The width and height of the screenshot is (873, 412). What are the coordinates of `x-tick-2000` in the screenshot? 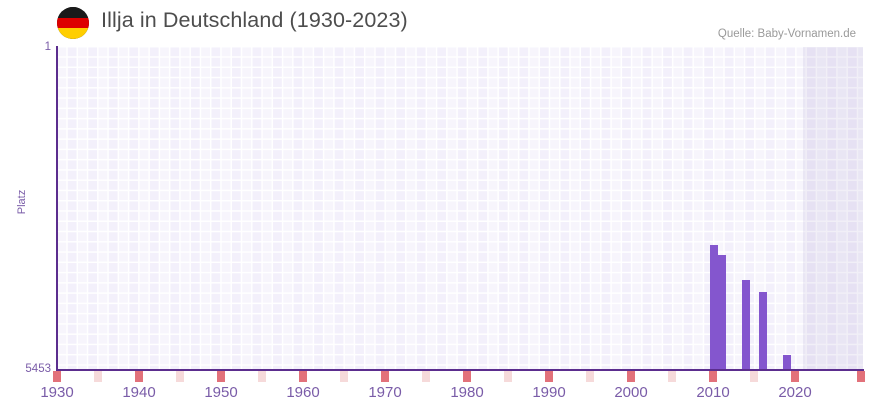 It's located at (631, 376).